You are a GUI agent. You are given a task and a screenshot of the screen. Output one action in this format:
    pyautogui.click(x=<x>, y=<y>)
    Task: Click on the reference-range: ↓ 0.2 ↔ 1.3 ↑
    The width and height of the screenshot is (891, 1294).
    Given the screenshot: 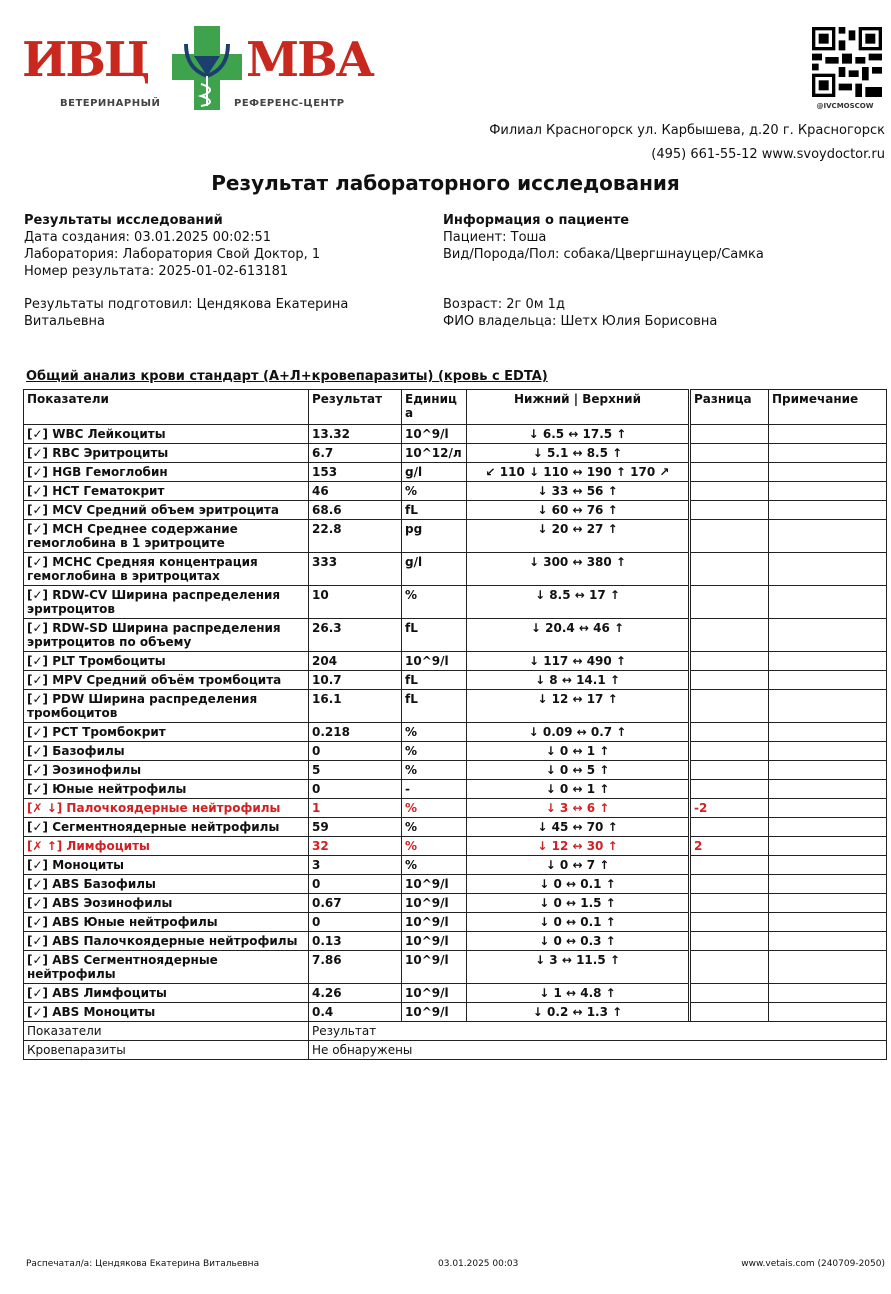 What is the action you would take?
    pyautogui.click(x=577, y=1012)
    